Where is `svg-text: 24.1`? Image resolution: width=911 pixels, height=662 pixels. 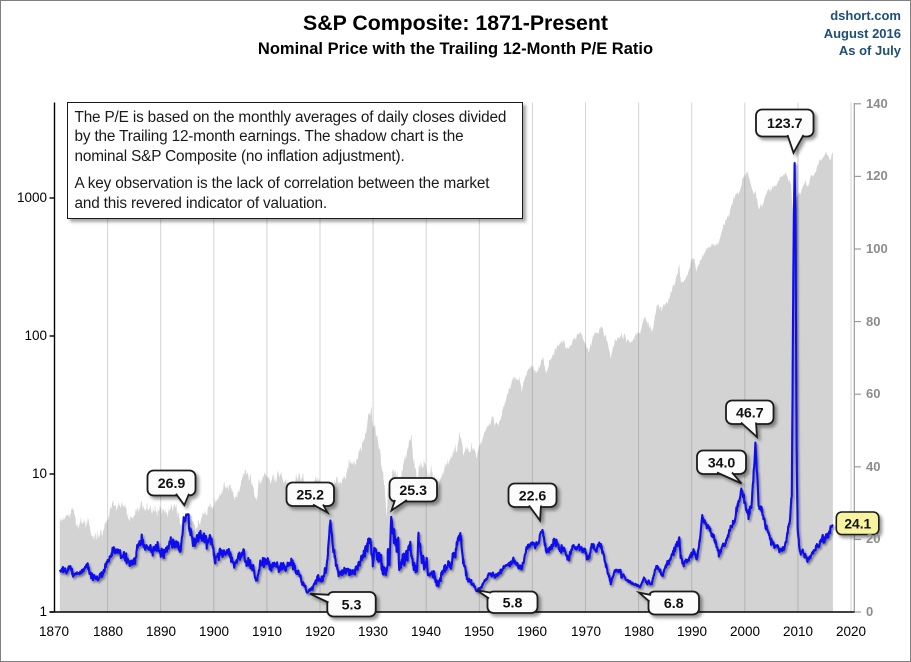
svg-text: 24.1 is located at coordinates (857, 523).